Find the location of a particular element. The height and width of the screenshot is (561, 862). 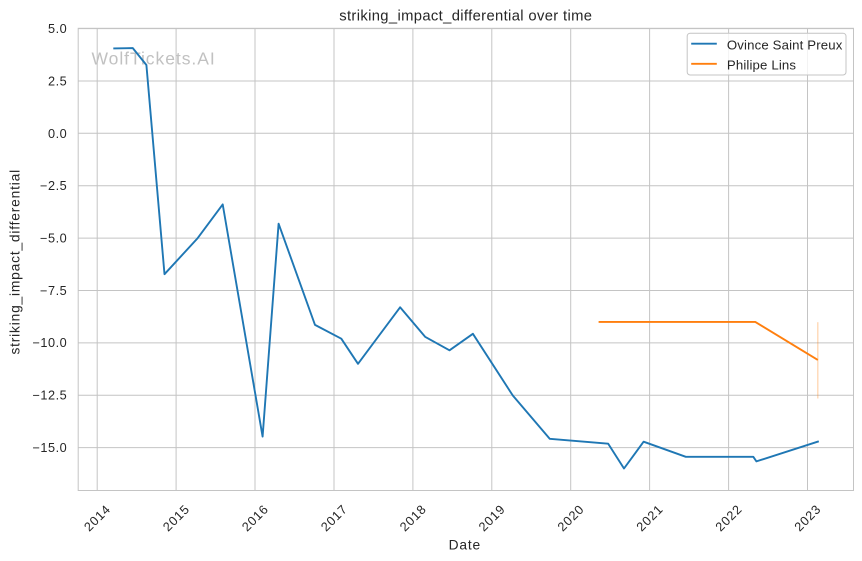

svg-text: striking_impact_differential is located at coordinates (15, 262).